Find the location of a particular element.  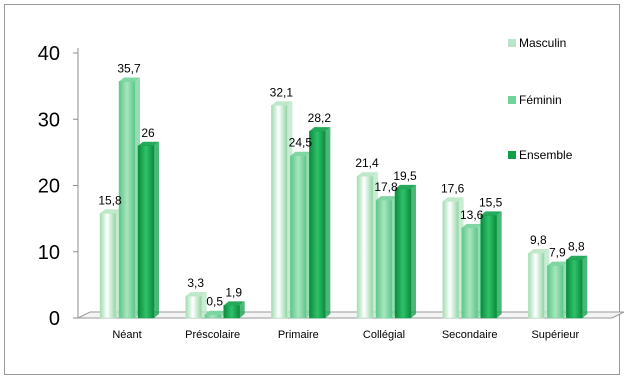

x-tick-label: Préscolaire is located at coordinates (212, 335).